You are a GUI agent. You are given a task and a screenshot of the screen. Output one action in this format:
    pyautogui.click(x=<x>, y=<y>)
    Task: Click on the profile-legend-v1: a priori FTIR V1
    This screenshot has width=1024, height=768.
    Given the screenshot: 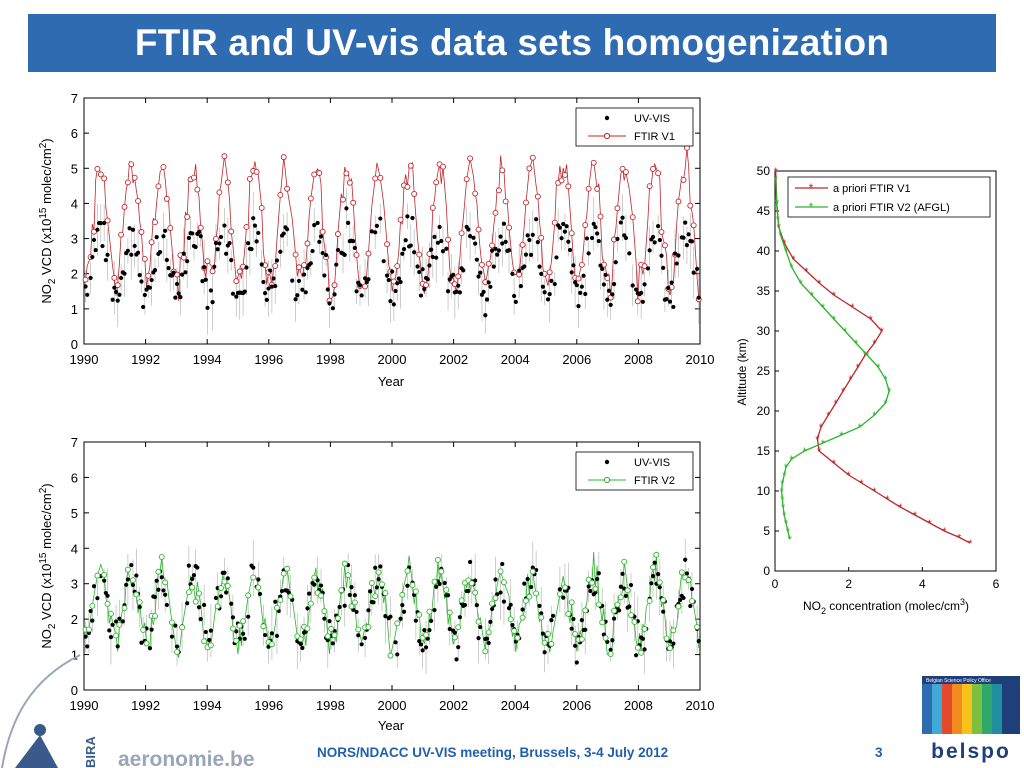 What is the action you would take?
    pyautogui.click(x=872, y=189)
    